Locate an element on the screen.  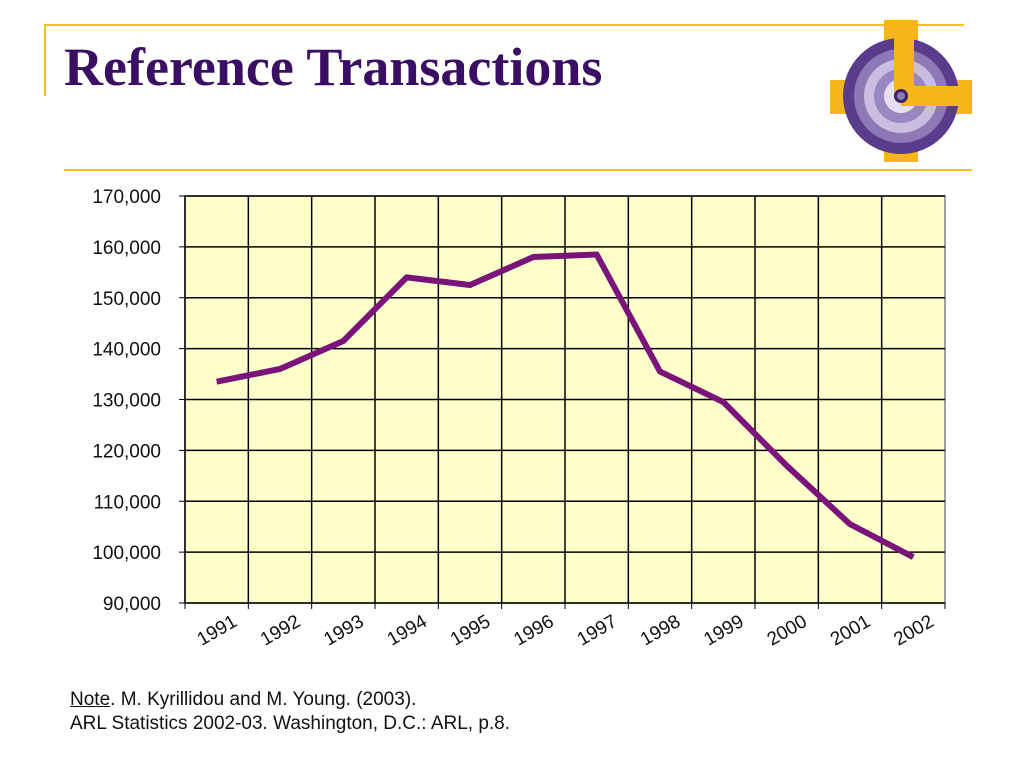
y-tick-label: 140,000 is located at coordinates (126, 350).